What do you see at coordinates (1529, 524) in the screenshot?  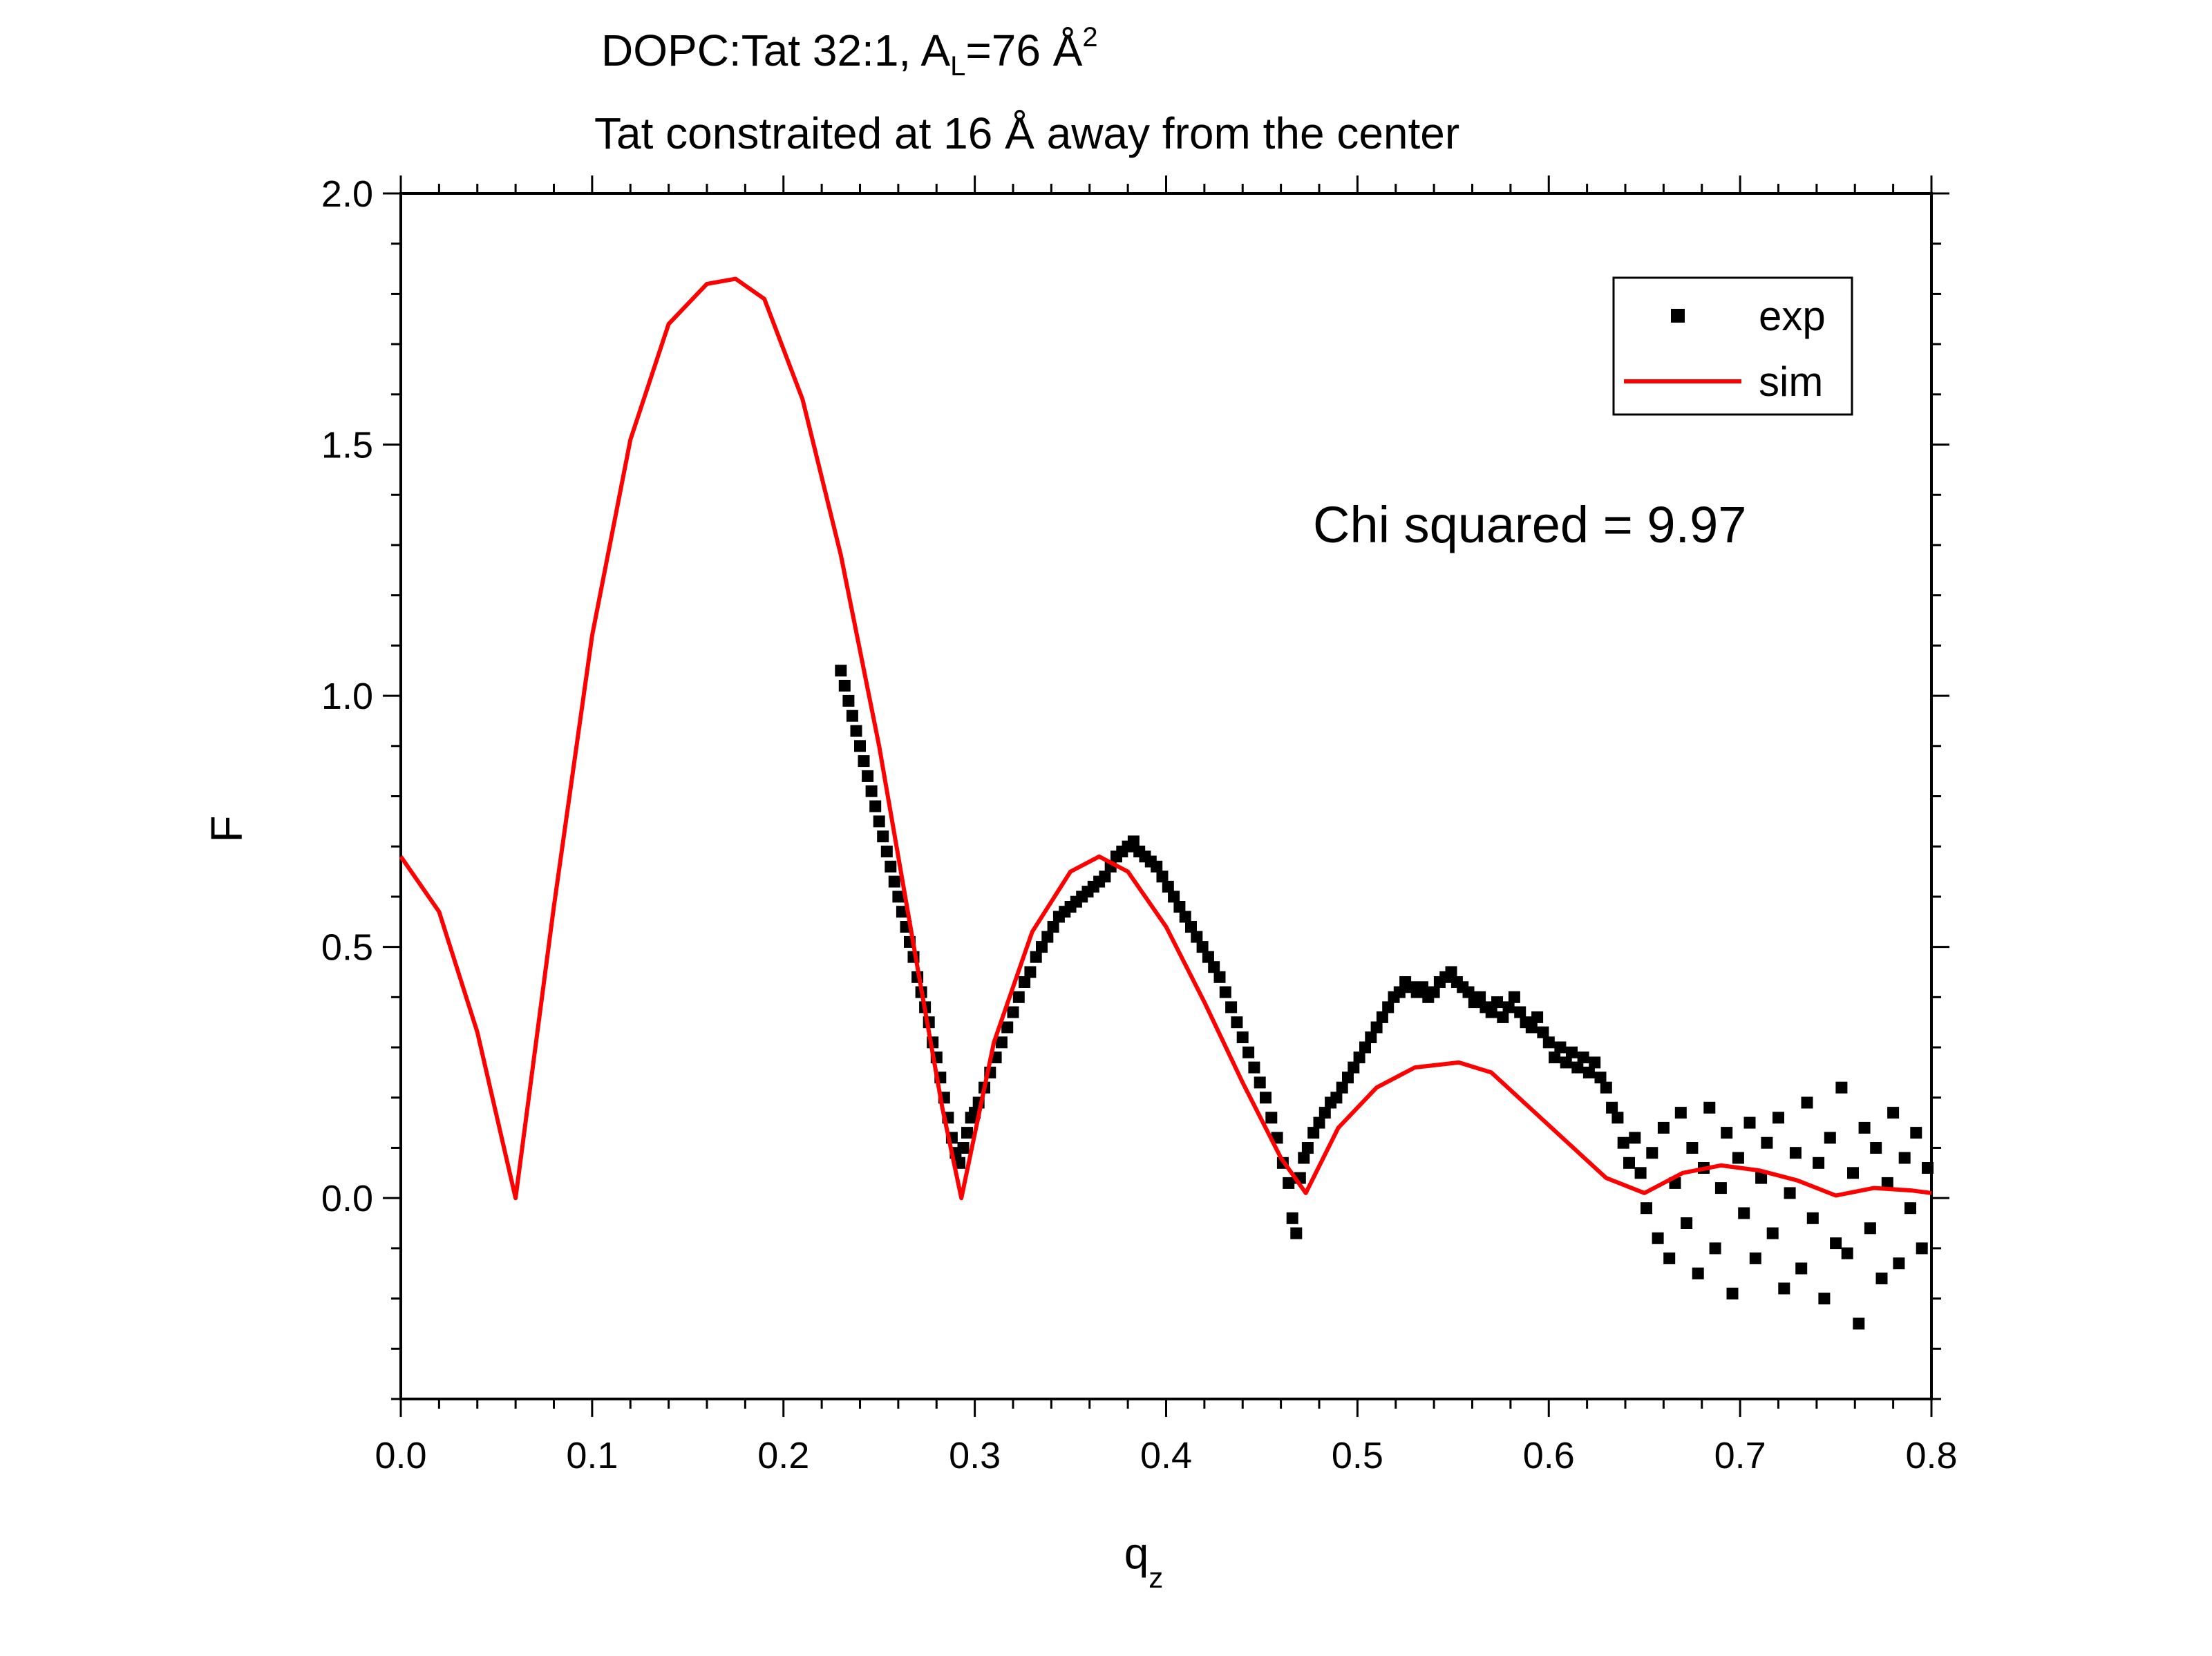 I see `chi-squared-annotation: Chi squared = 9.97` at bounding box center [1529, 524].